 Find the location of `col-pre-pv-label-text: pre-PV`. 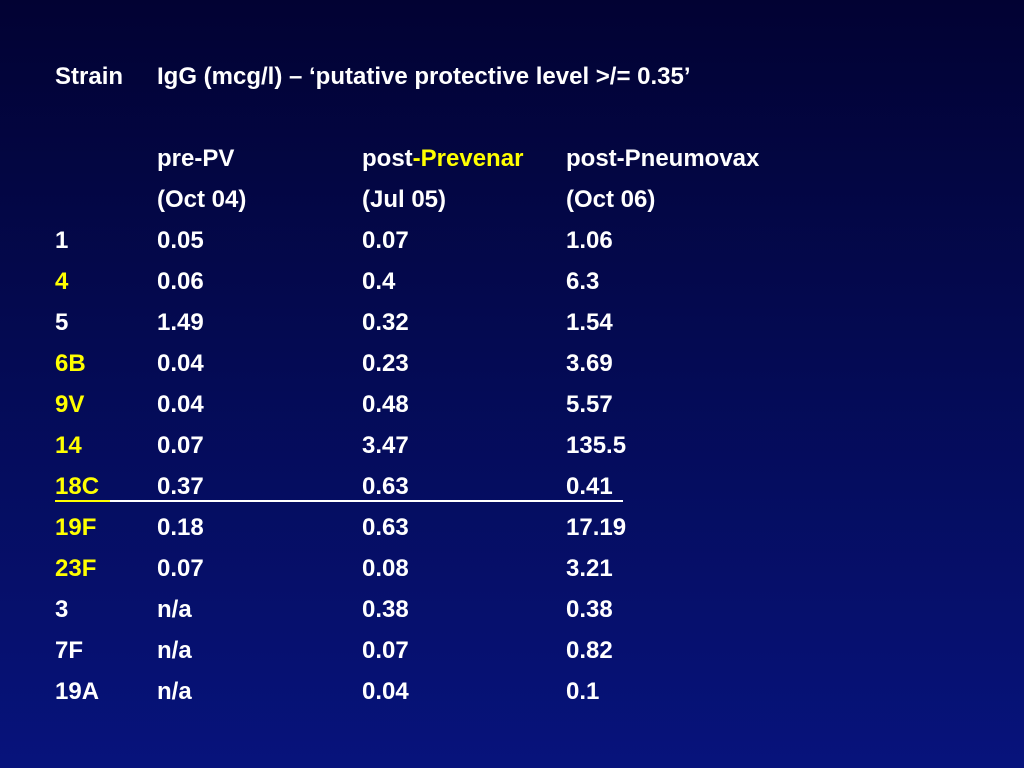

col-pre-pv-label-text: pre-PV is located at coordinates (196, 158).